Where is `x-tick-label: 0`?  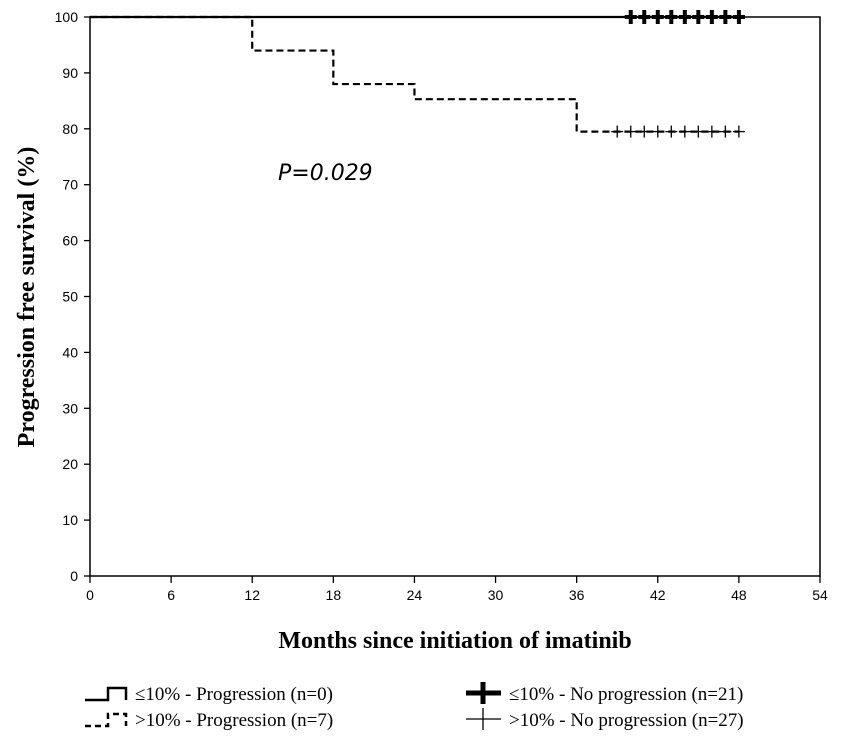
x-tick-label: 0 is located at coordinates (90, 595).